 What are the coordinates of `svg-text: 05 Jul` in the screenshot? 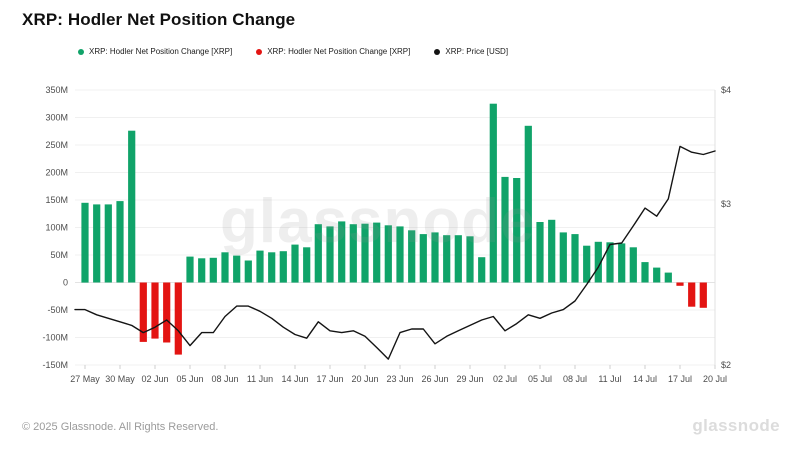 It's located at (540, 379).